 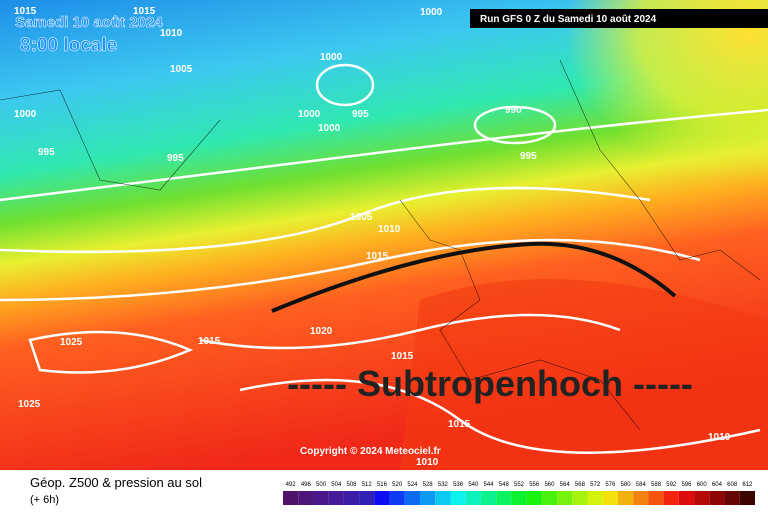 What do you see at coordinates (428, 485) in the screenshot?
I see `colorbar-label: 528` at bounding box center [428, 485].